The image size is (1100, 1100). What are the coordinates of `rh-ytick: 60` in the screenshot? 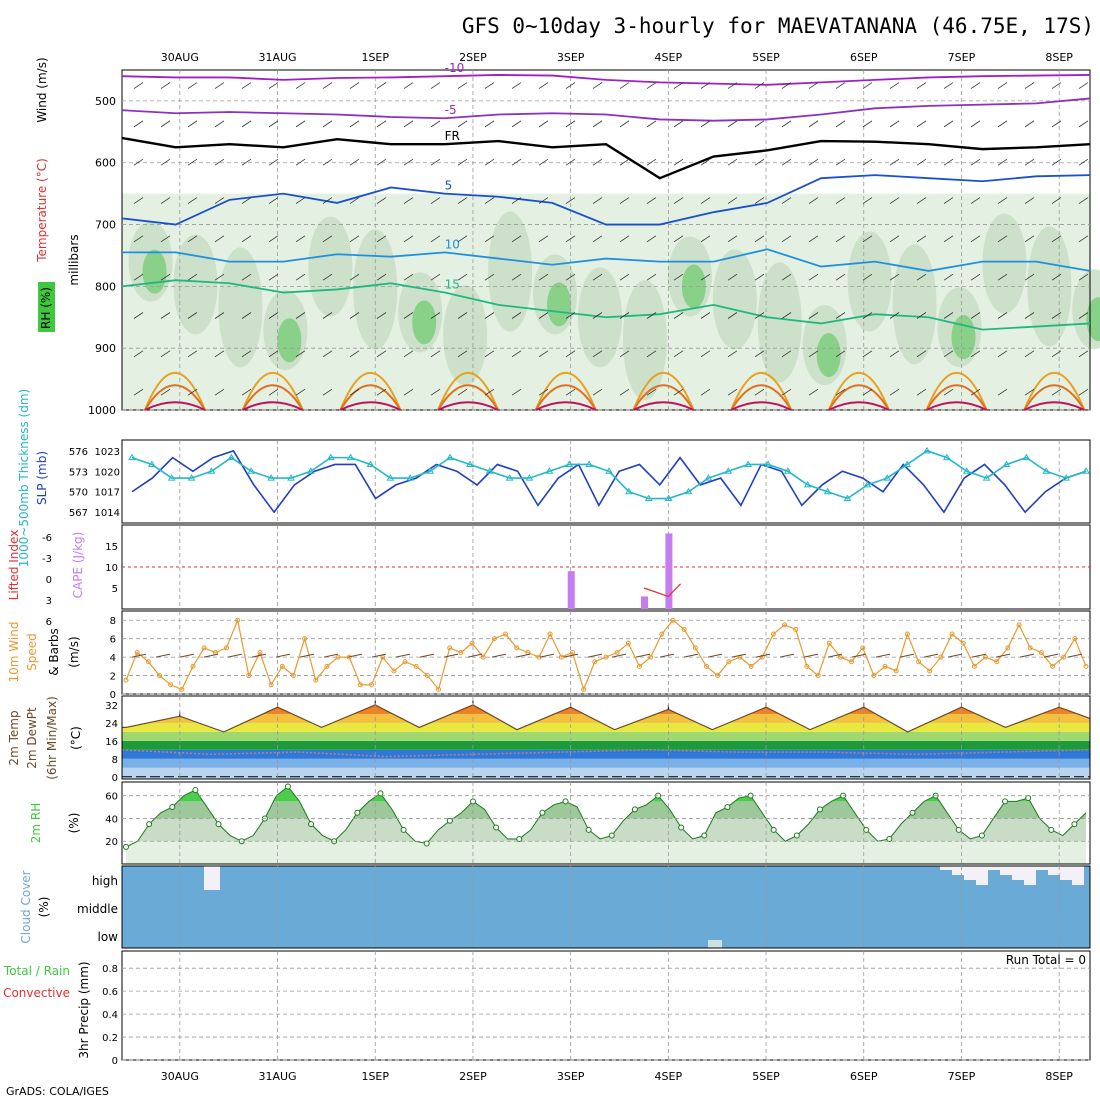 It's located at (111, 797).